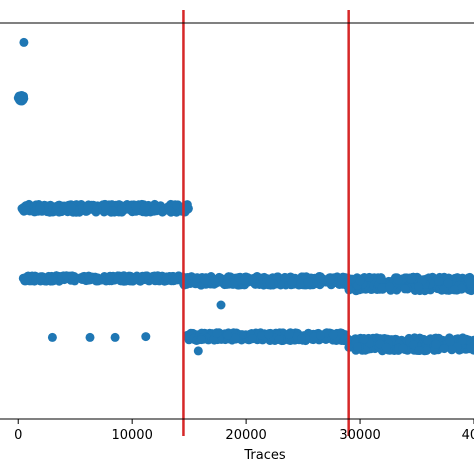 Image resolution: width=474 pixels, height=474 pixels. Describe the element at coordinates (264, 455) in the screenshot. I see `x-axis-label: Traces` at that location.